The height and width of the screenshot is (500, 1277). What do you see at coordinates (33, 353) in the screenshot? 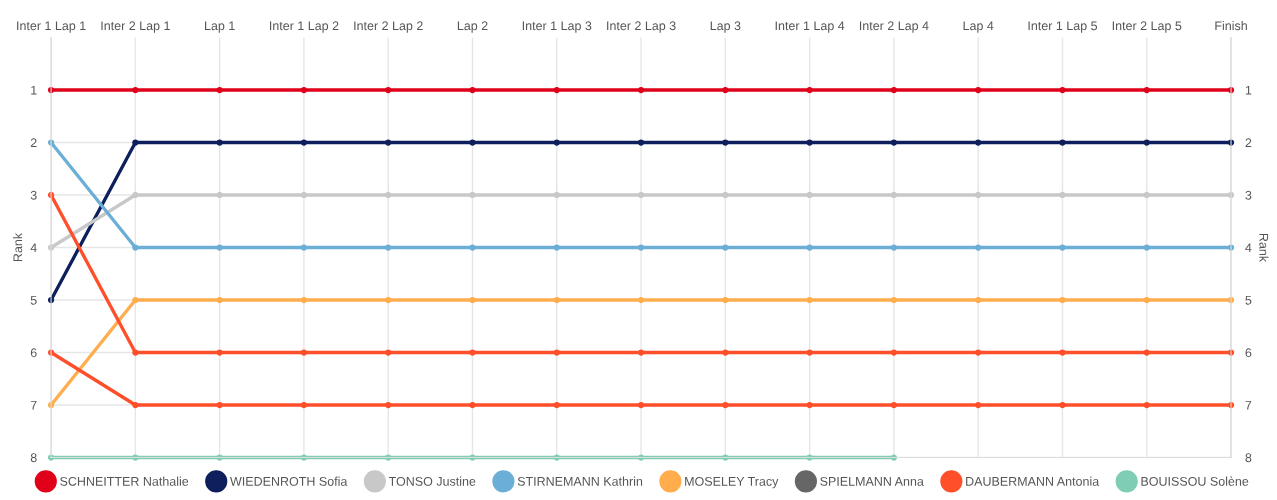
I see `y-tick-label: 6` at bounding box center [33, 353].